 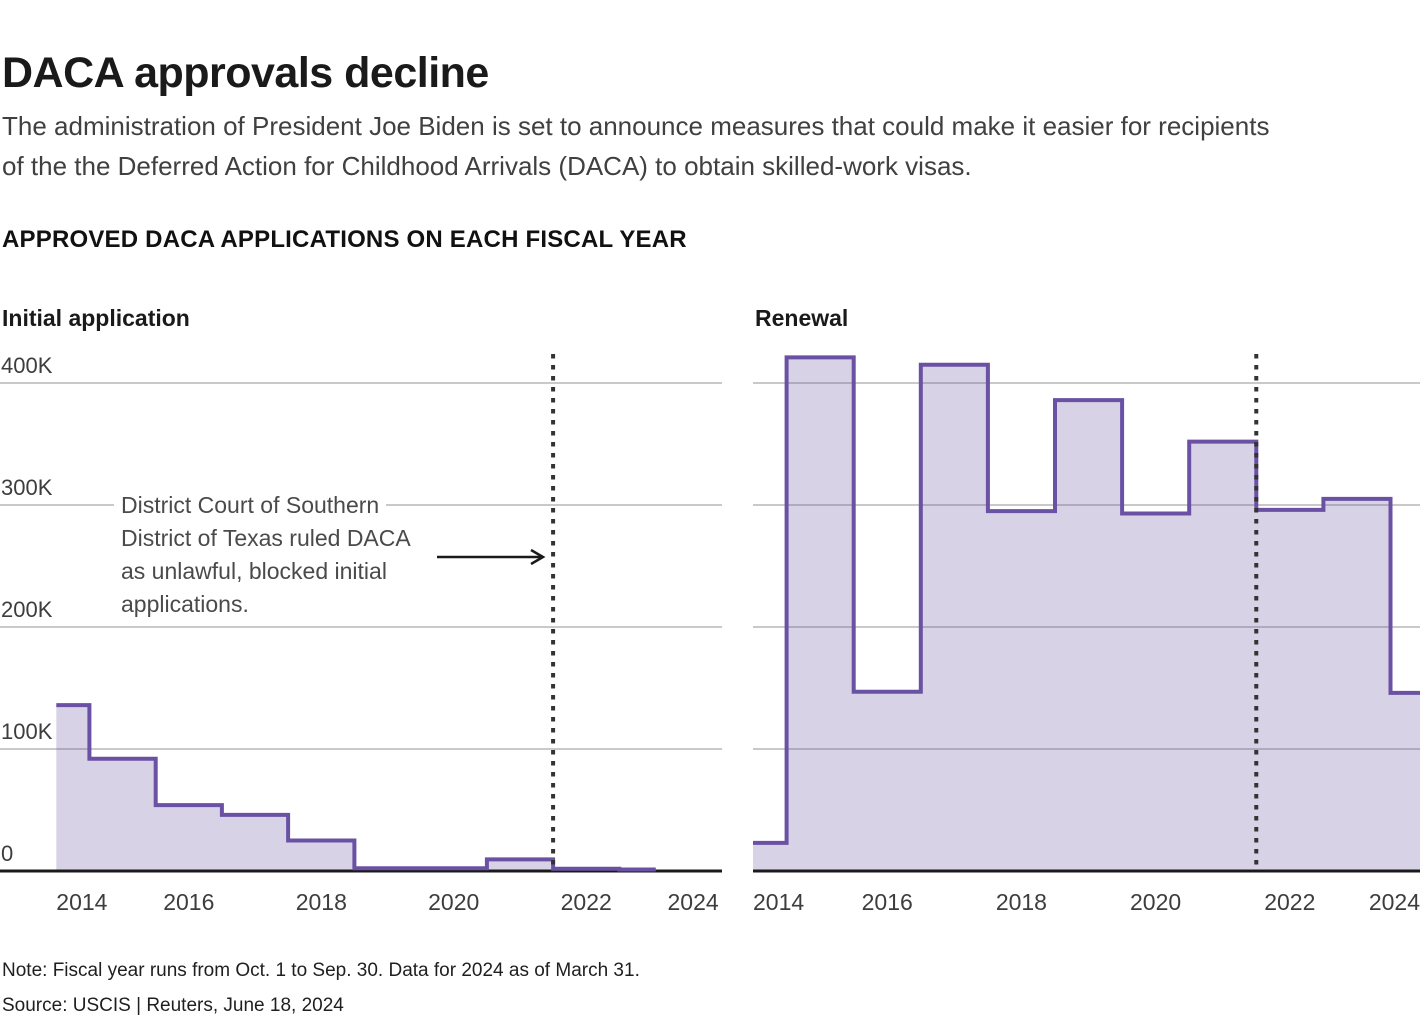 I want to click on y-tick-label: 0, so click(x=7, y=853).